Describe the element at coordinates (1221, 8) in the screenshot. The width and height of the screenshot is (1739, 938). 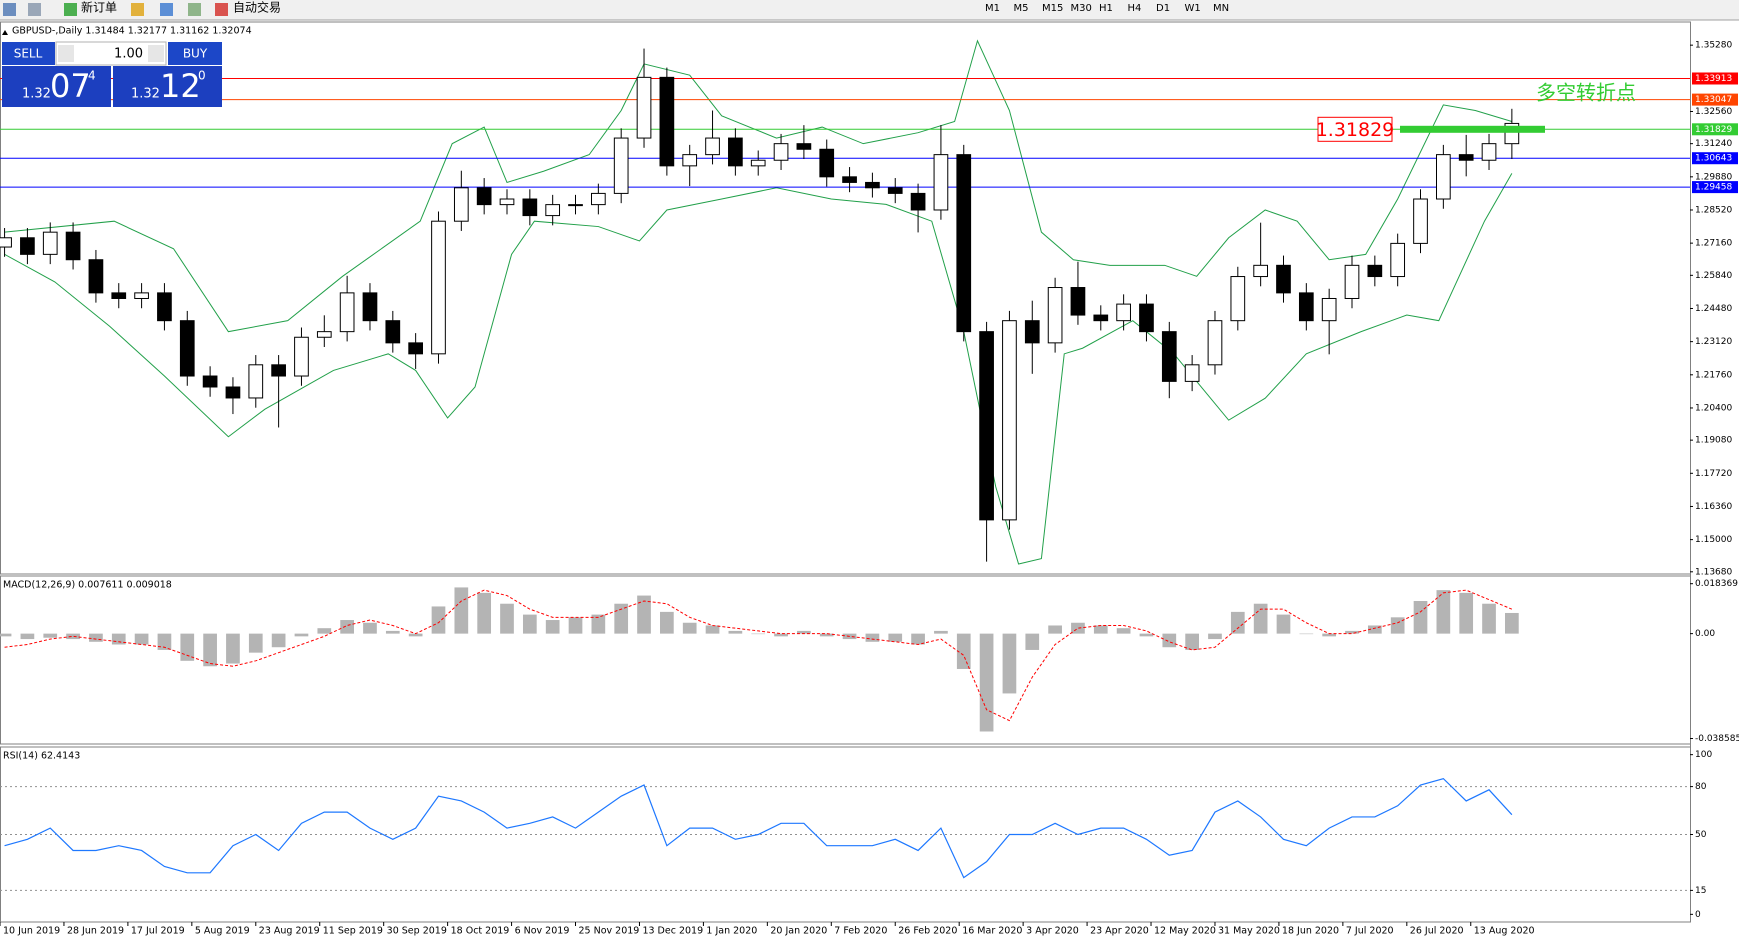
I see `timeframe-button: MN` at that location.